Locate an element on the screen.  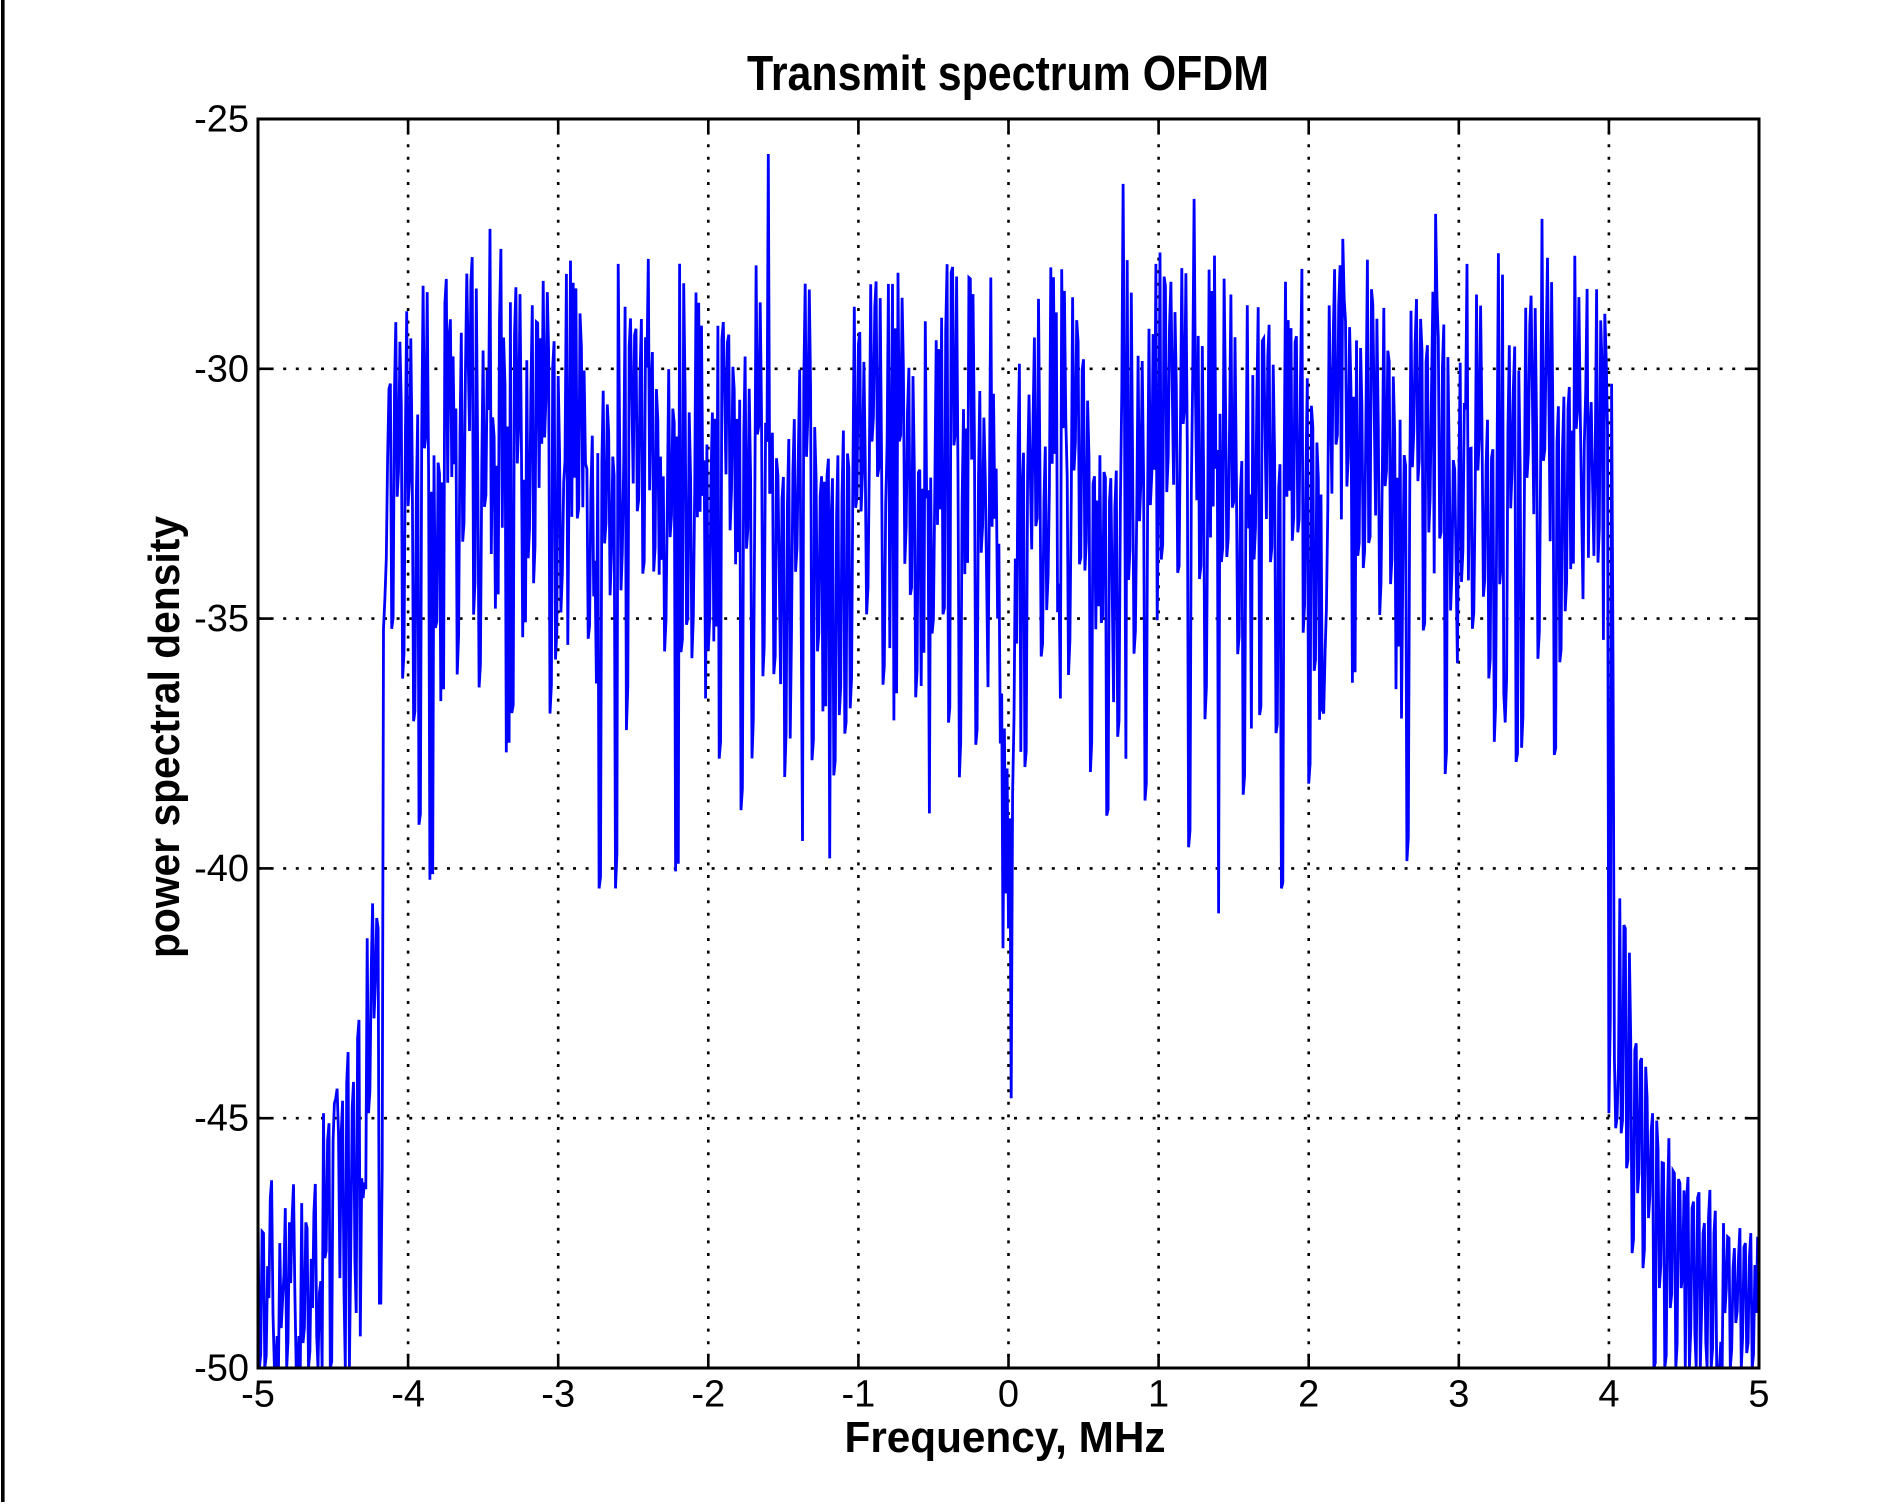
svg-text: 4 is located at coordinates (1608, 1395).